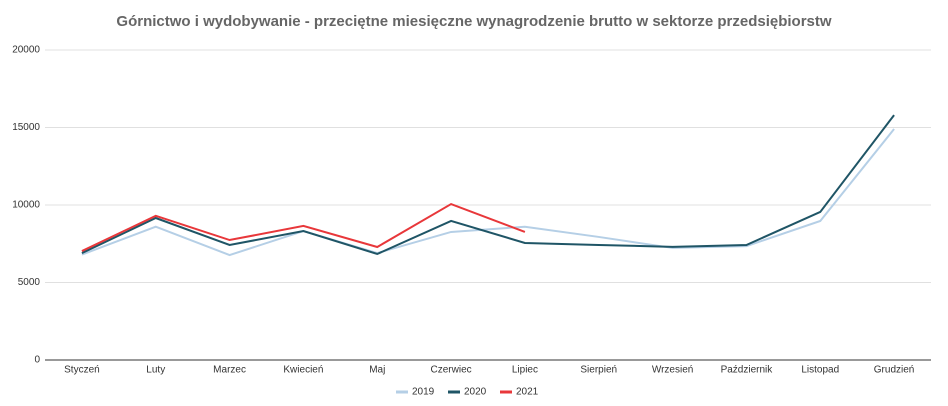 This screenshot has width=948, height=406. I want to click on series-line, so click(303, 227).